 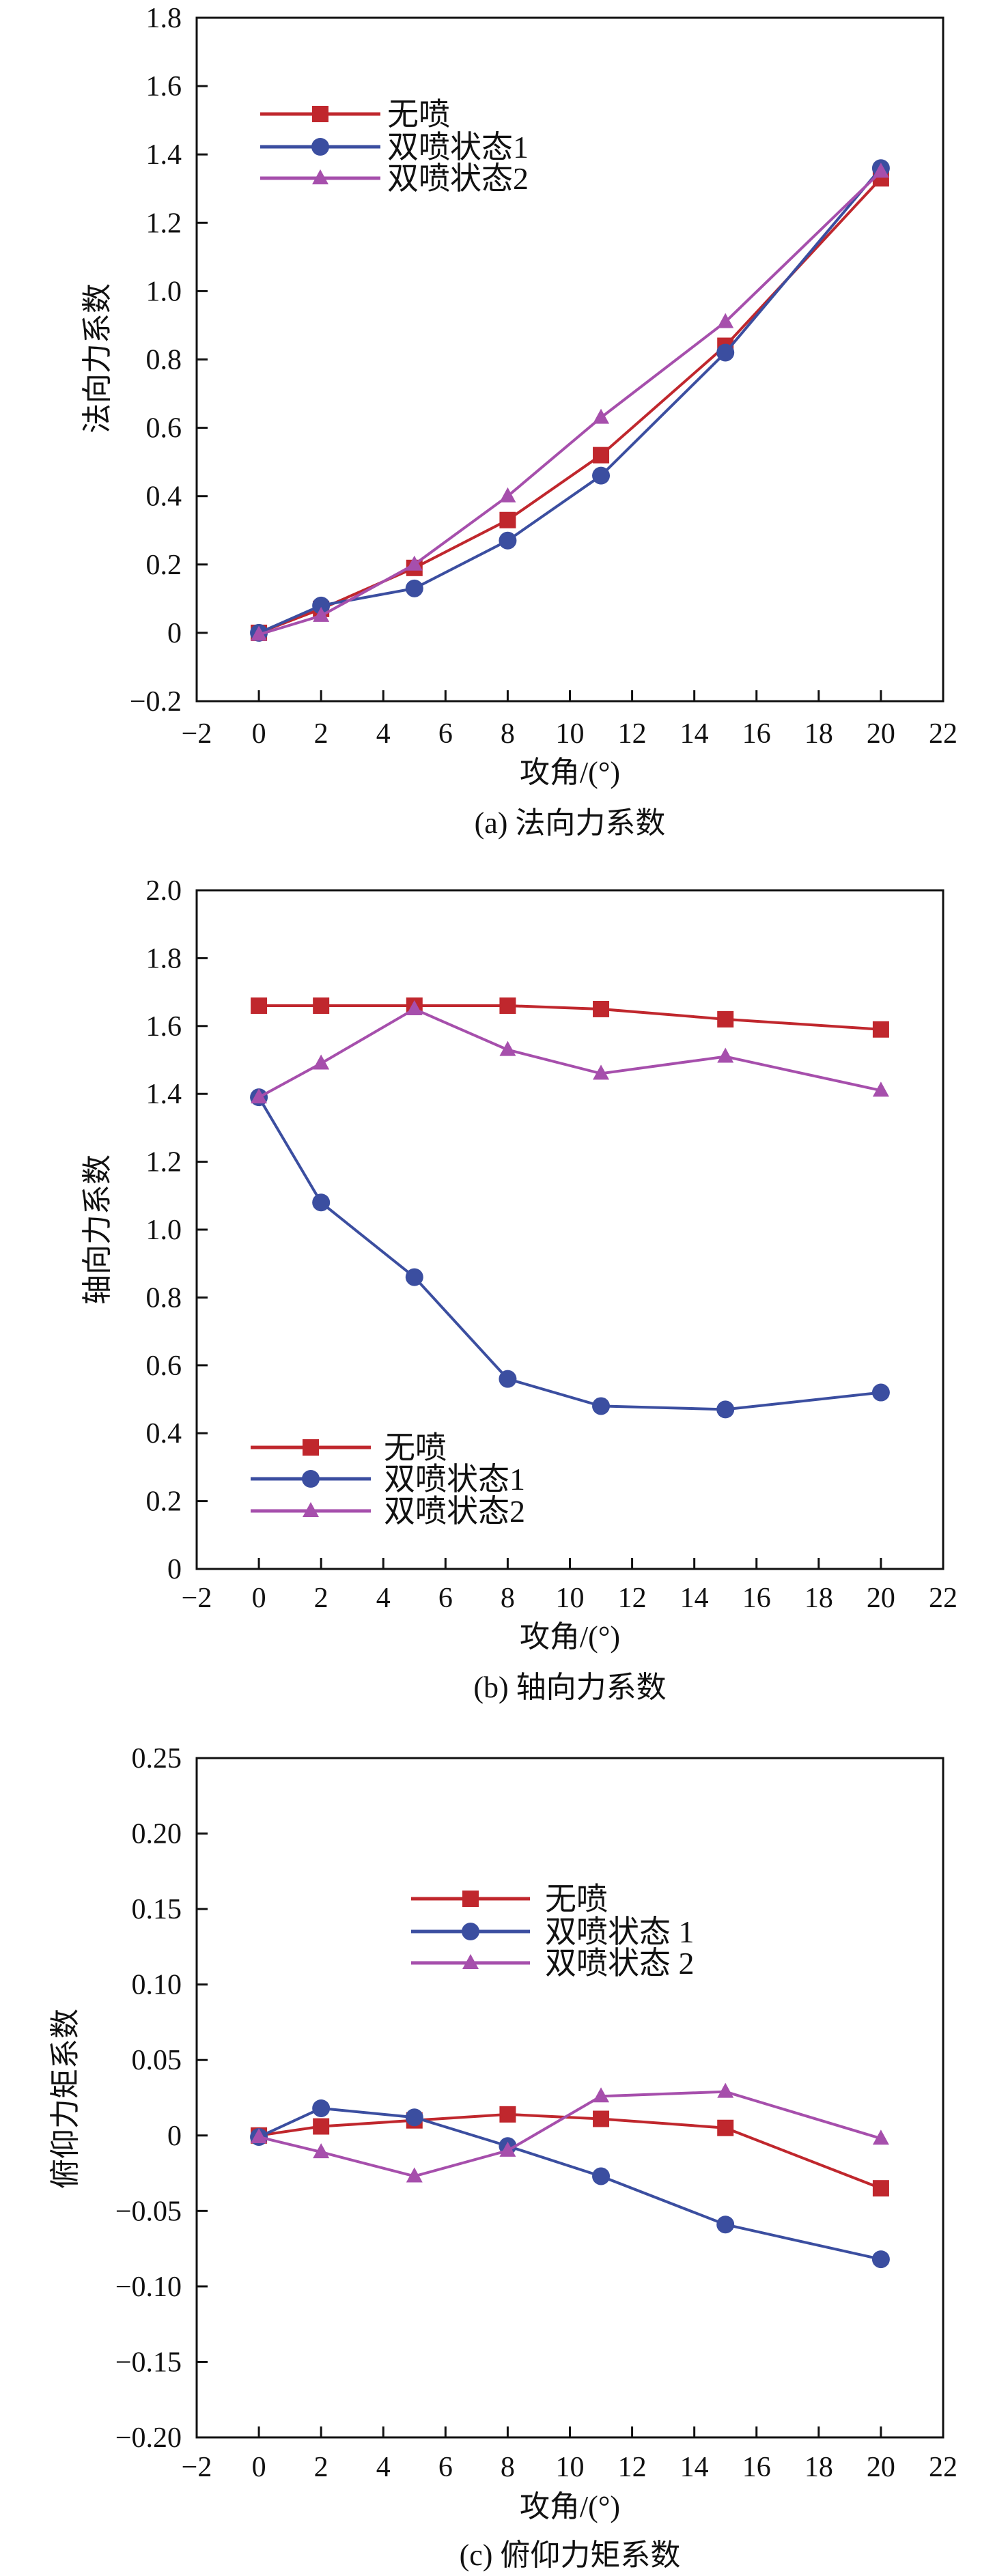 I want to click on legend-item: 双喷状态 1, so click(x=553, y=1932).